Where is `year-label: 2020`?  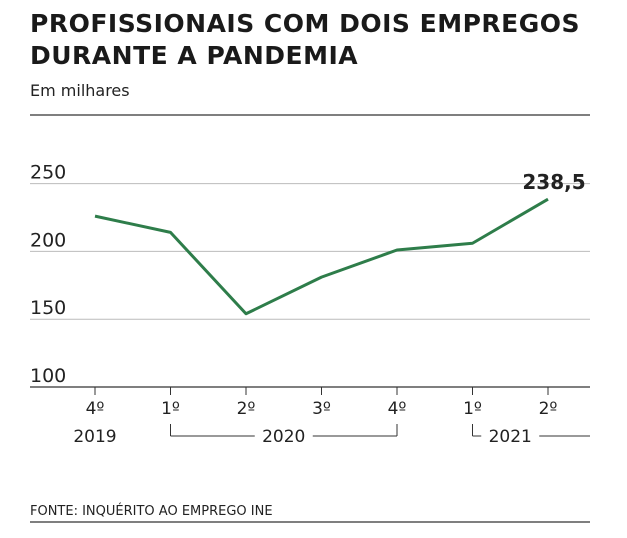 year-label: 2020 is located at coordinates (283, 437).